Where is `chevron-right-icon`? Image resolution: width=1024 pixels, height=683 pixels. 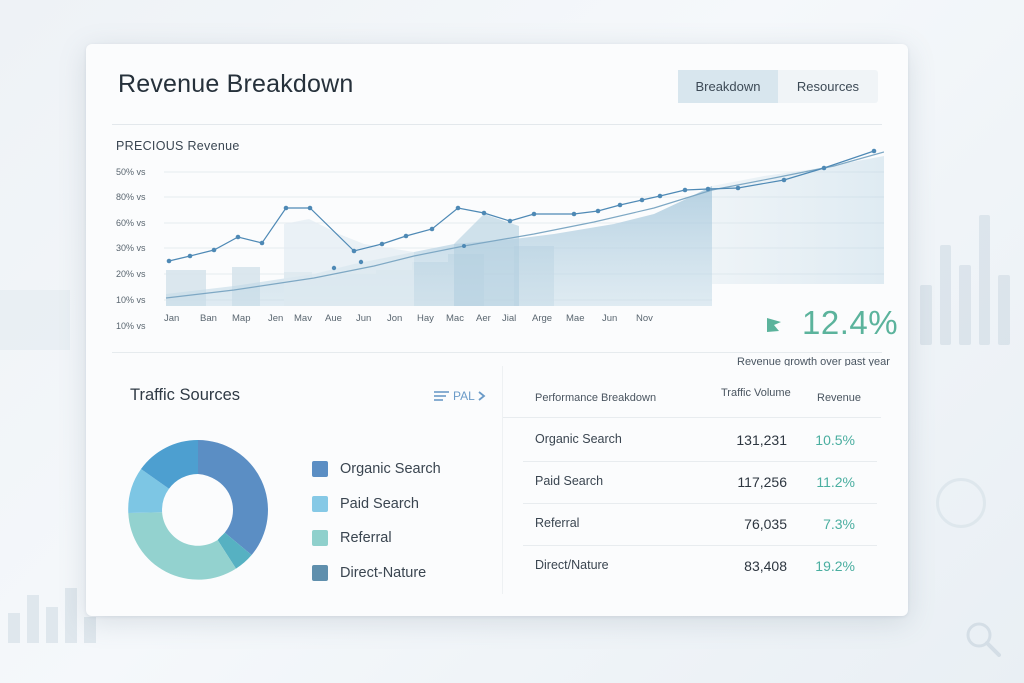 chevron-right-icon is located at coordinates (482, 396).